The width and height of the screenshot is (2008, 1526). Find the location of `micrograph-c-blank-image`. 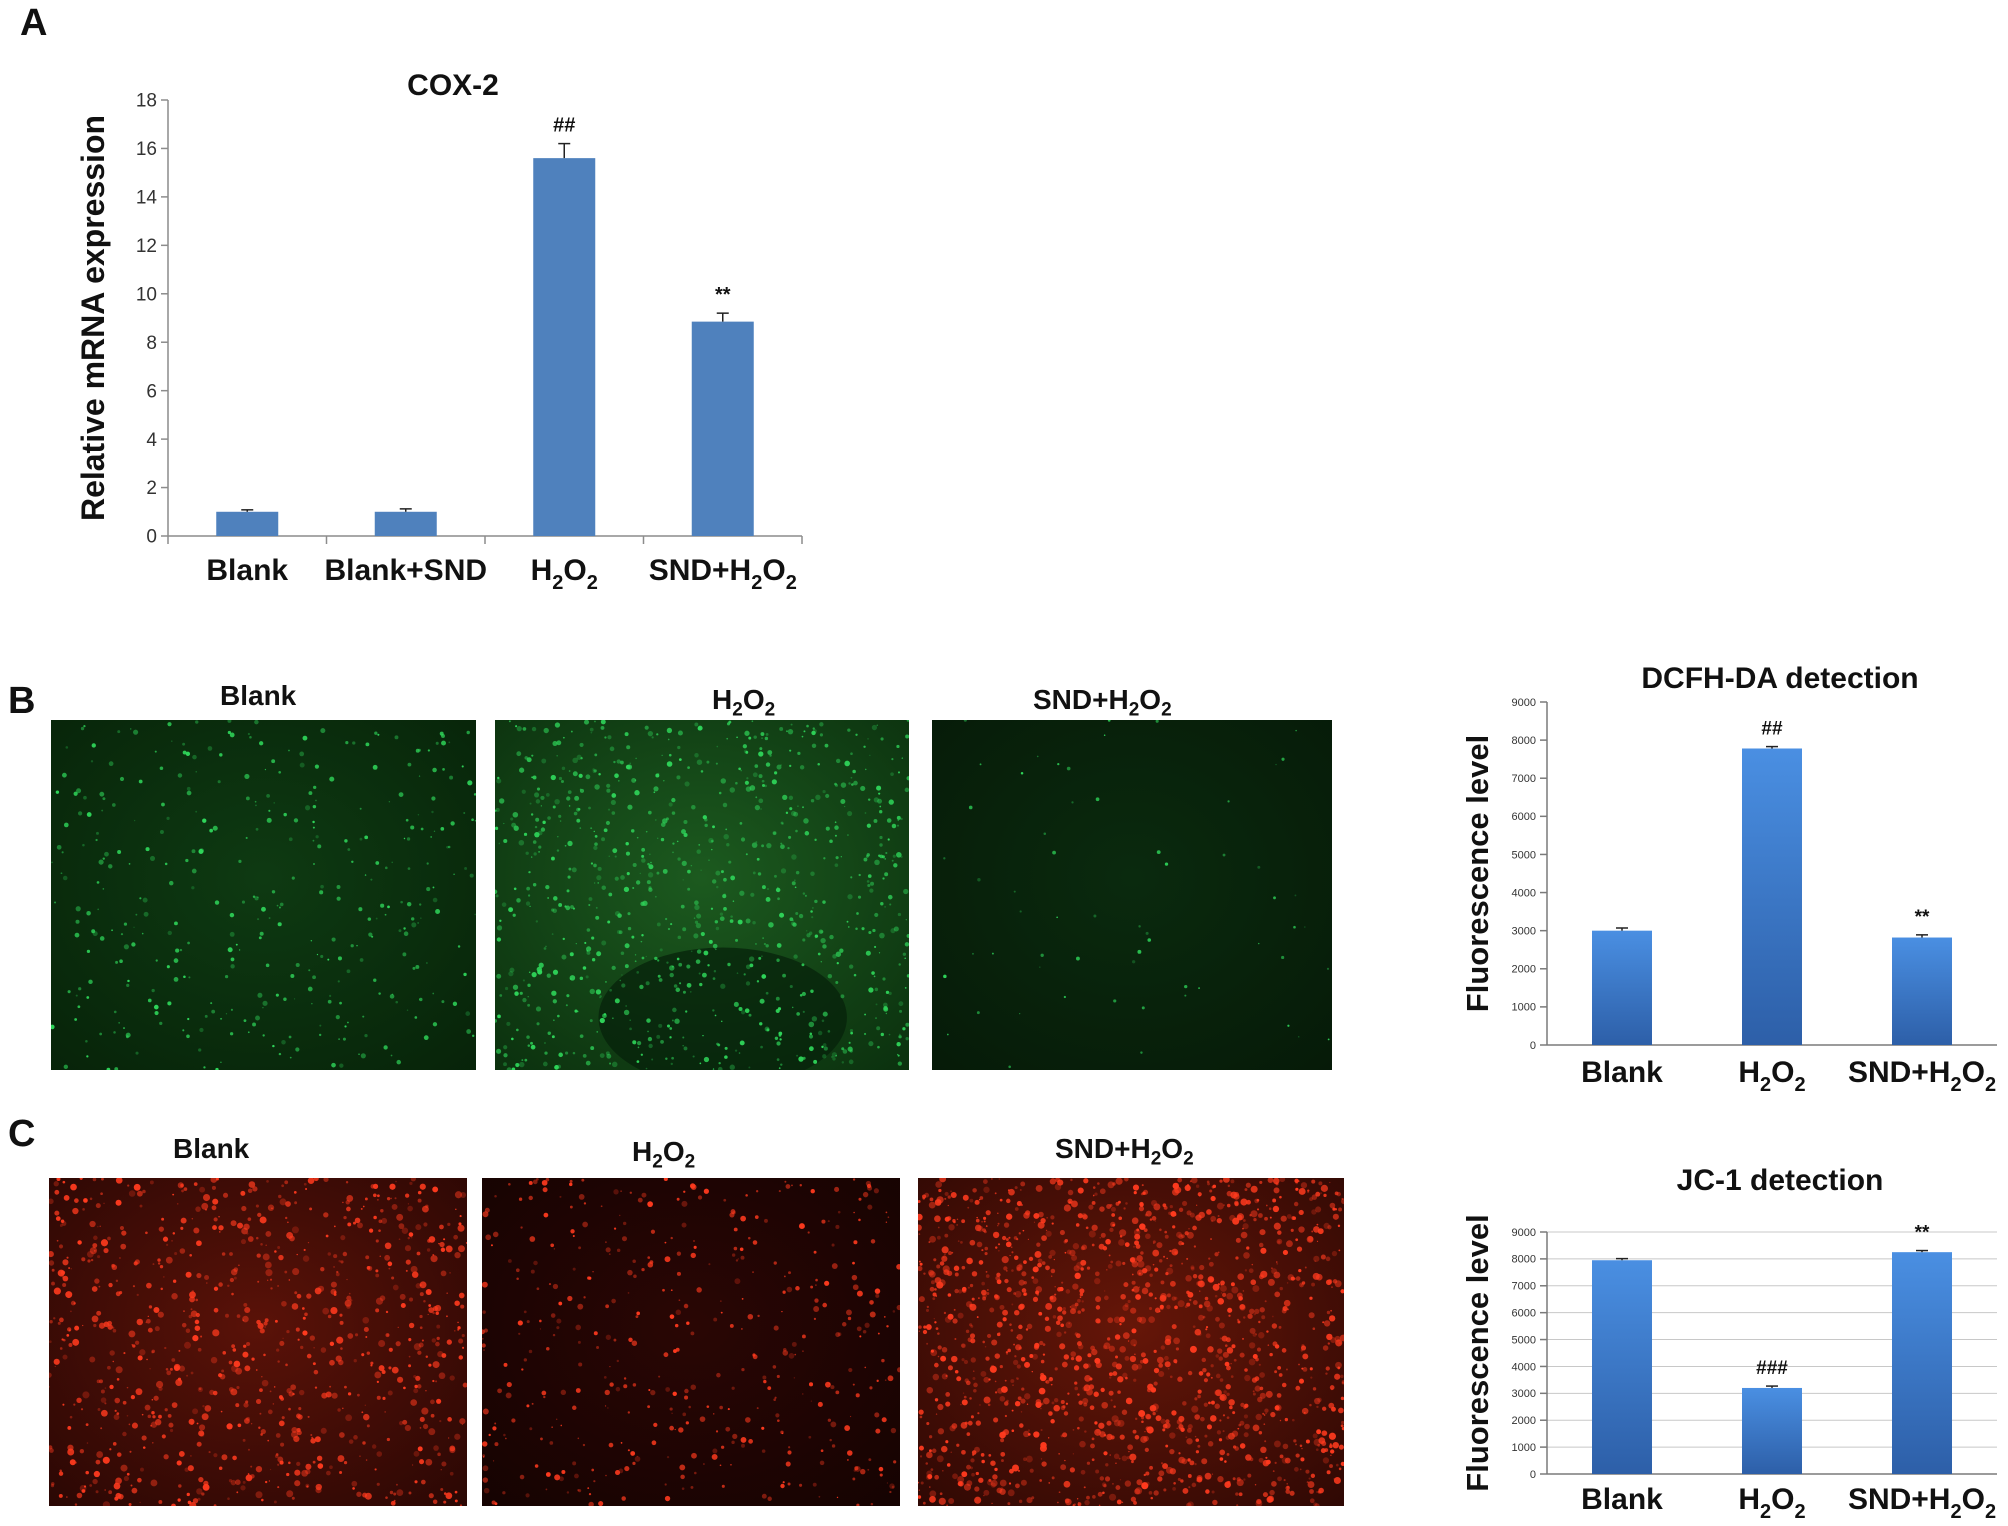

micrograph-c-blank-image is located at coordinates (258, 1342).